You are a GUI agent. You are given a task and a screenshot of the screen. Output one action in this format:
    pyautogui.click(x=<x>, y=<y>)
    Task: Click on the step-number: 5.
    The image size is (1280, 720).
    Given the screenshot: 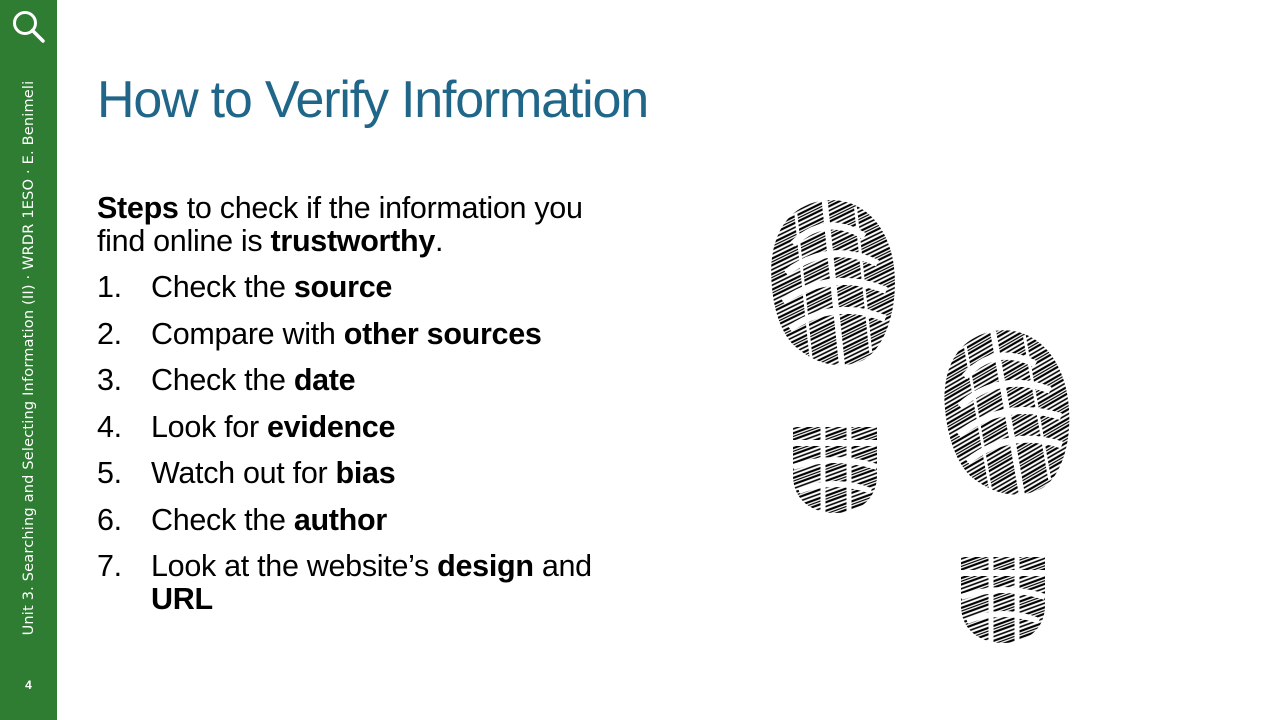 What is the action you would take?
    pyautogui.click(x=109, y=473)
    